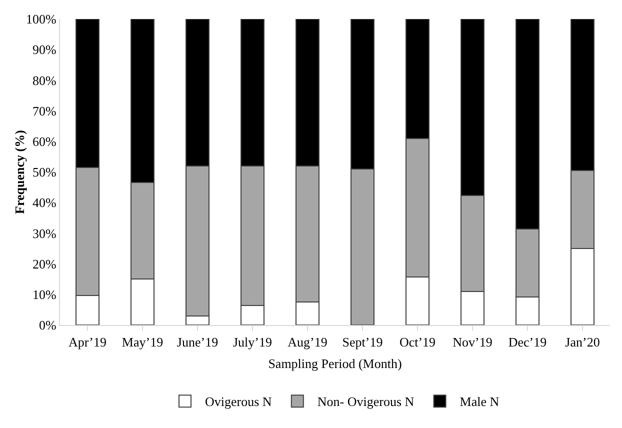  I want to click on y-tick-label: 100%, so click(41, 19).